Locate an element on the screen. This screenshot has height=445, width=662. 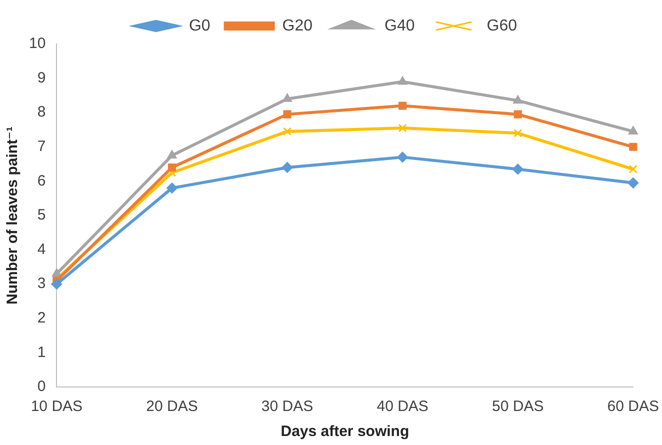
x-tick-label: 50 DAS is located at coordinates (518, 407).